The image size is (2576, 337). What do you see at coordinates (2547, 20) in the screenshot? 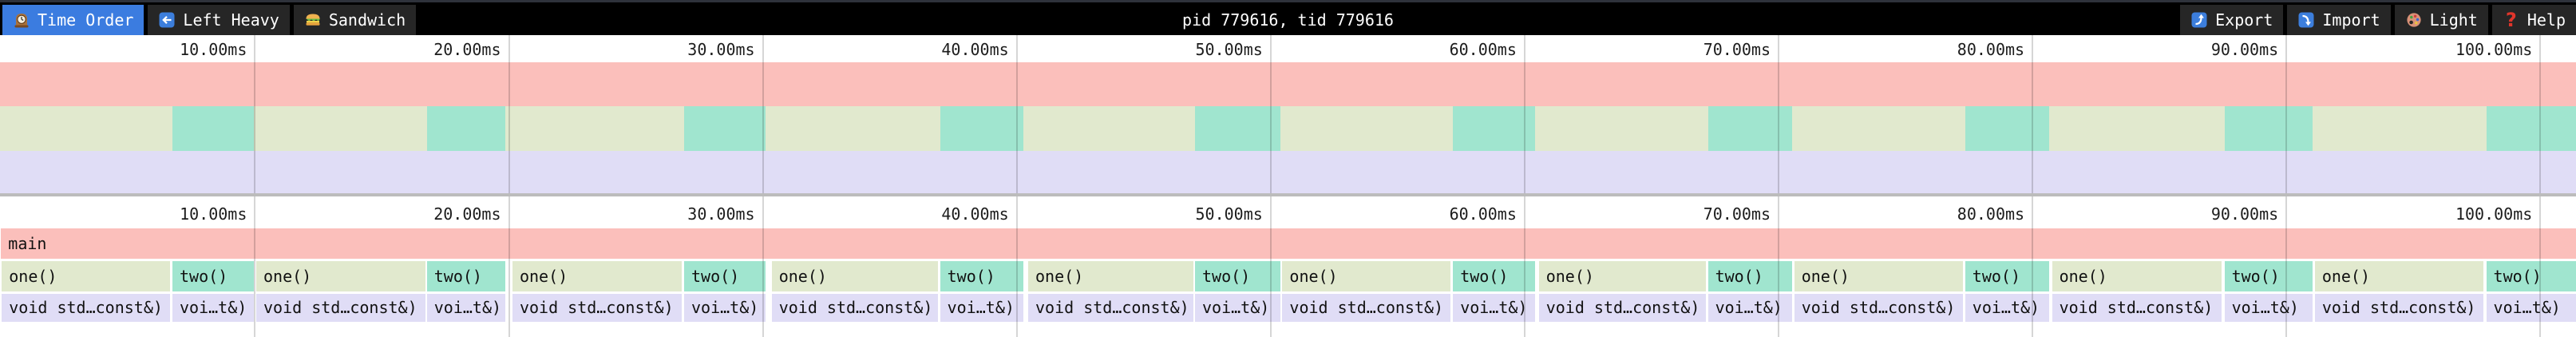
I see `button-label: Help` at bounding box center [2547, 20].